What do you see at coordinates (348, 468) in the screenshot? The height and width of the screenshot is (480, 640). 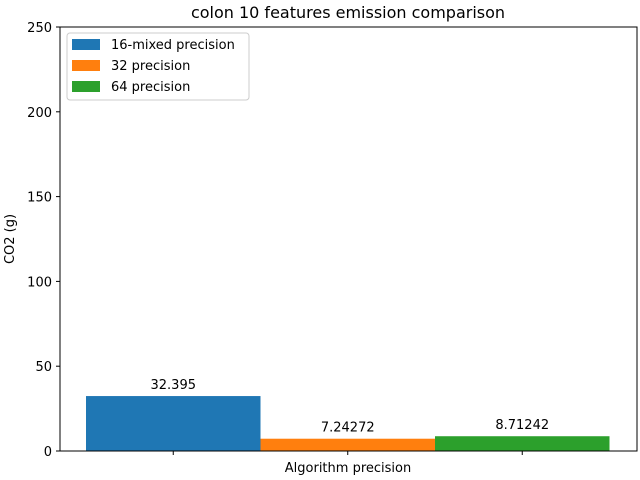 I see `x-axis-label: Algorithm precision` at bounding box center [348, 468].